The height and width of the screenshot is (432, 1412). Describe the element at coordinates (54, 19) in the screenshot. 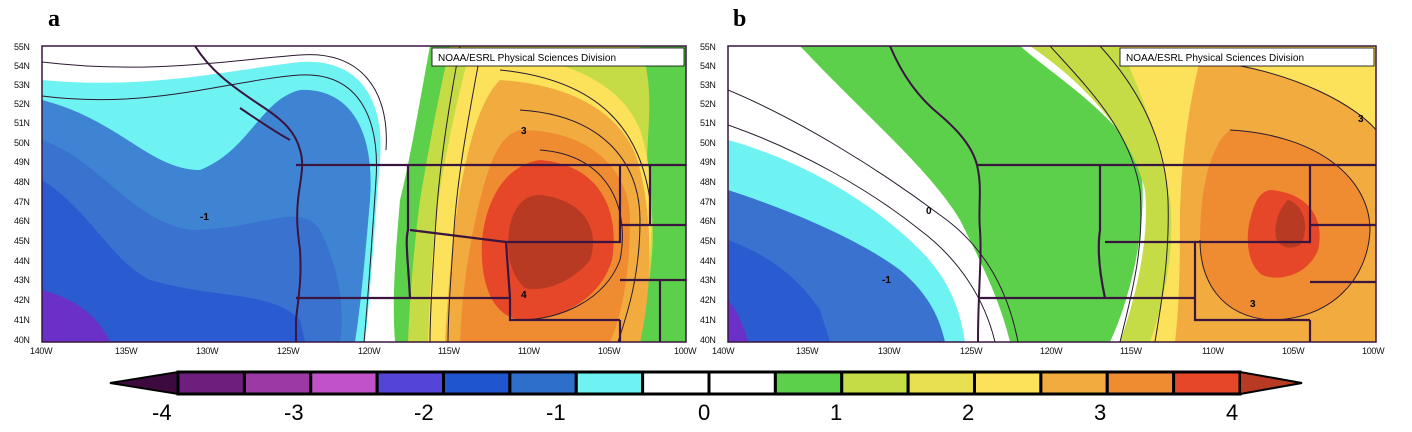

I see `panel-a-letter: a` at that location.